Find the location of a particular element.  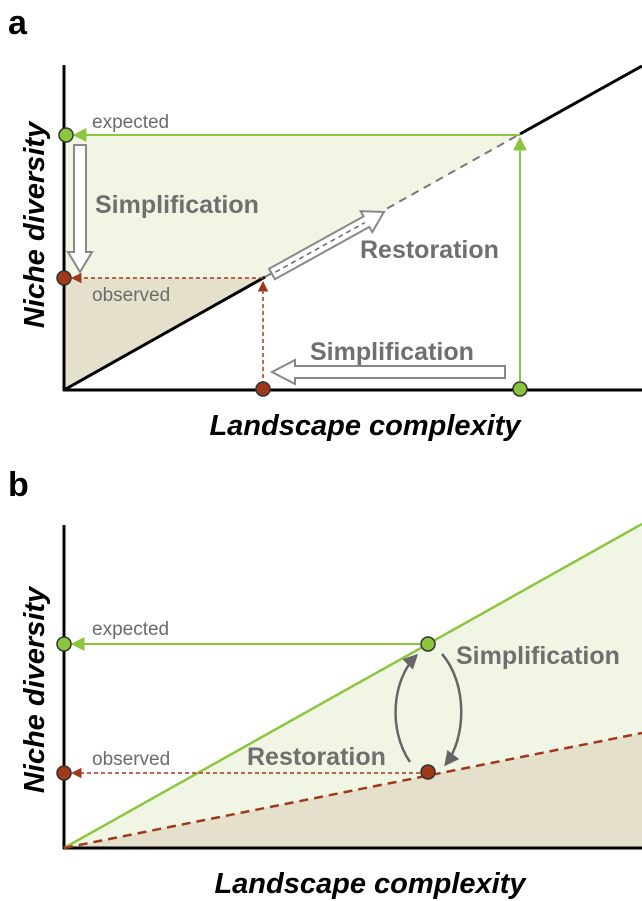

panel-label: a is located at coordinates (18, 23).